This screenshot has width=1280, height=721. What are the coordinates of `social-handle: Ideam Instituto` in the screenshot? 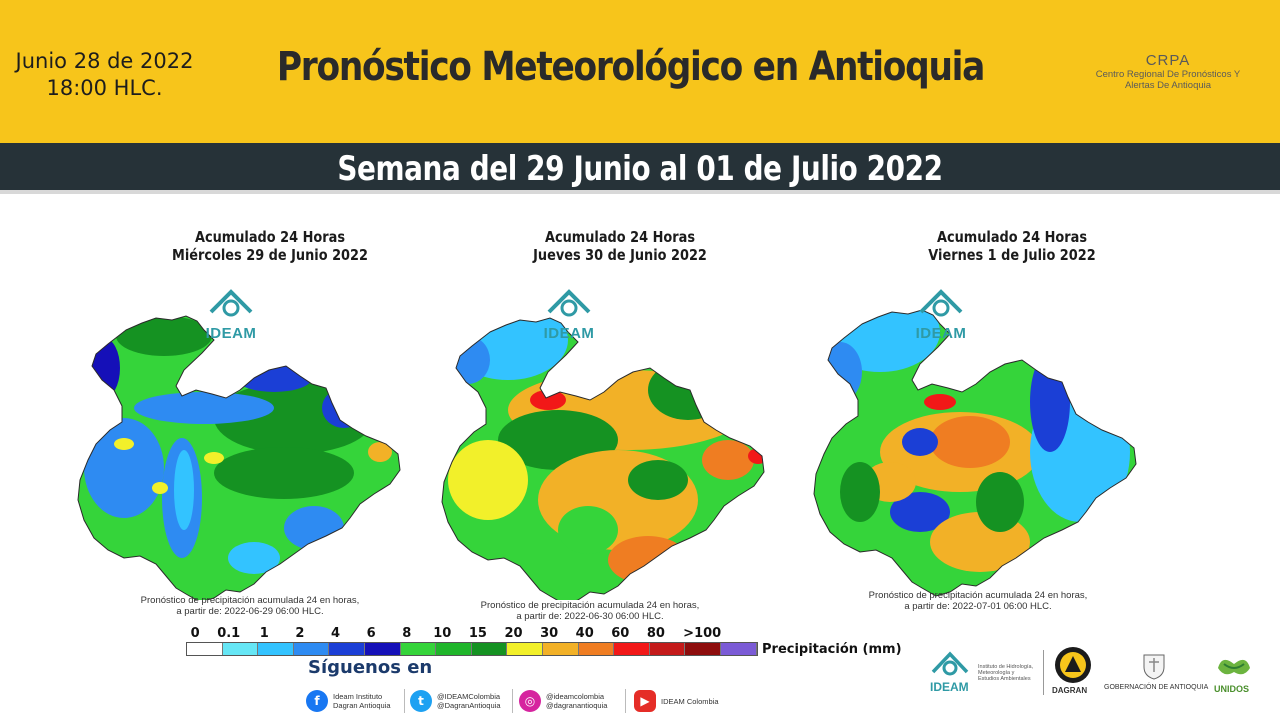 It's located at (358, 696).